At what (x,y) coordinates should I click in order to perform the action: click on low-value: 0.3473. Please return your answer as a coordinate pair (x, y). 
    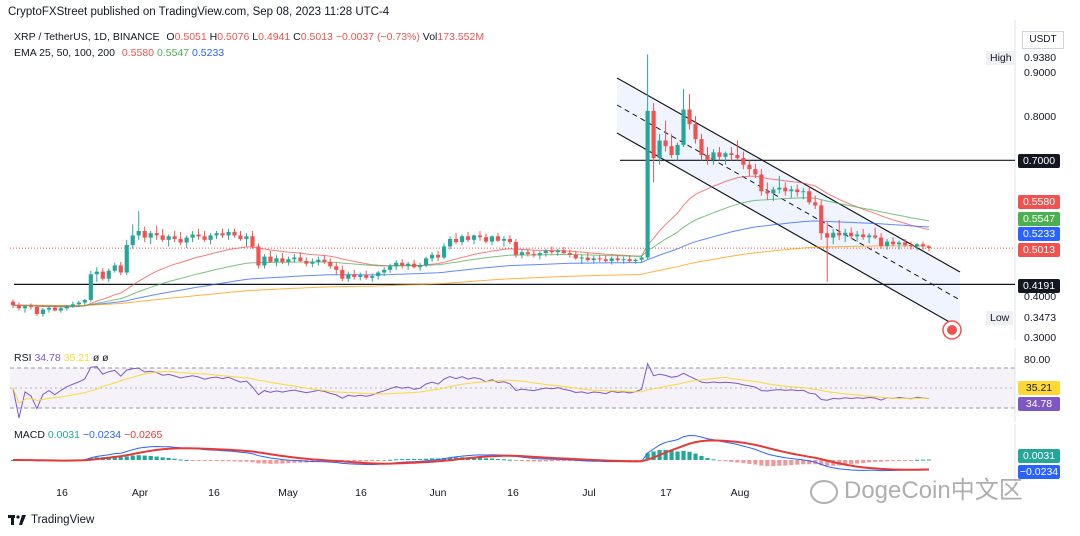
    Looking at the image, I should click on (1040, 318).